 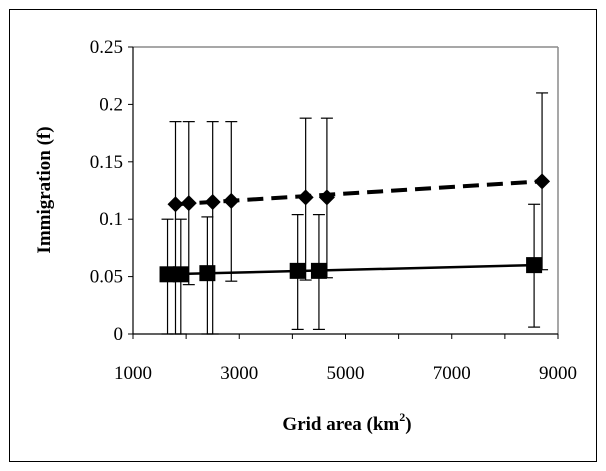 I want to click on x-tick-label: 1000, so click(x=133, y=373).